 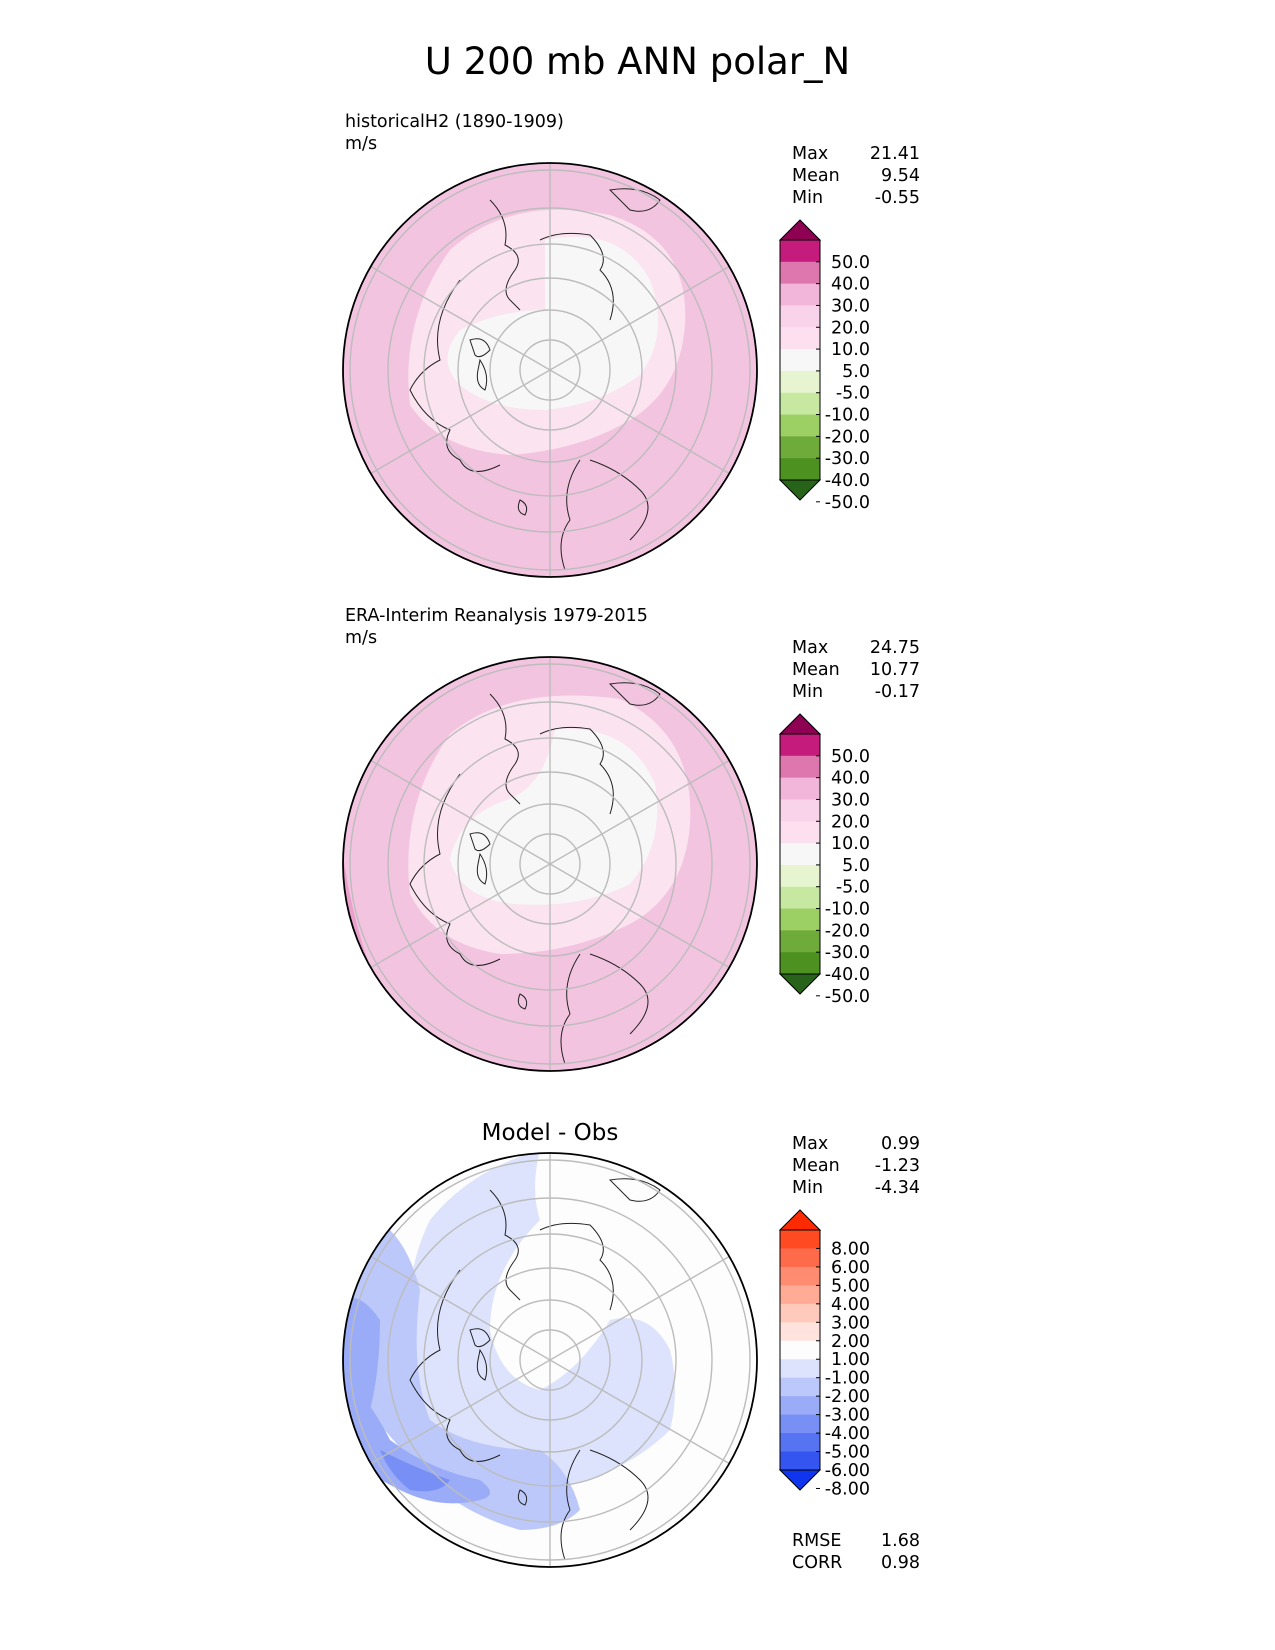 What do you see at coordinates (847, 1453) in the screenshot?
I see `colorbar-tick-label: -5.00` at bounding box center [847, 1453].